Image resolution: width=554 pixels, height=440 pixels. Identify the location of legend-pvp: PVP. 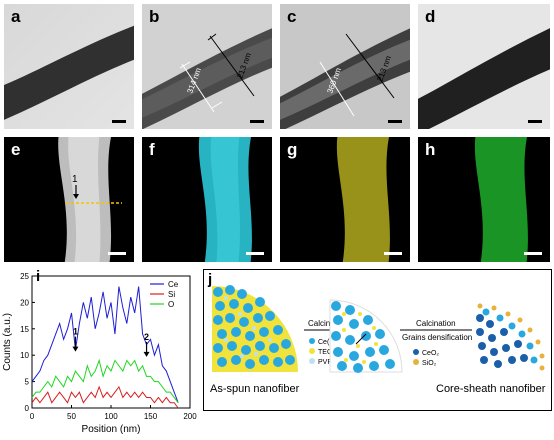
(325, 362).